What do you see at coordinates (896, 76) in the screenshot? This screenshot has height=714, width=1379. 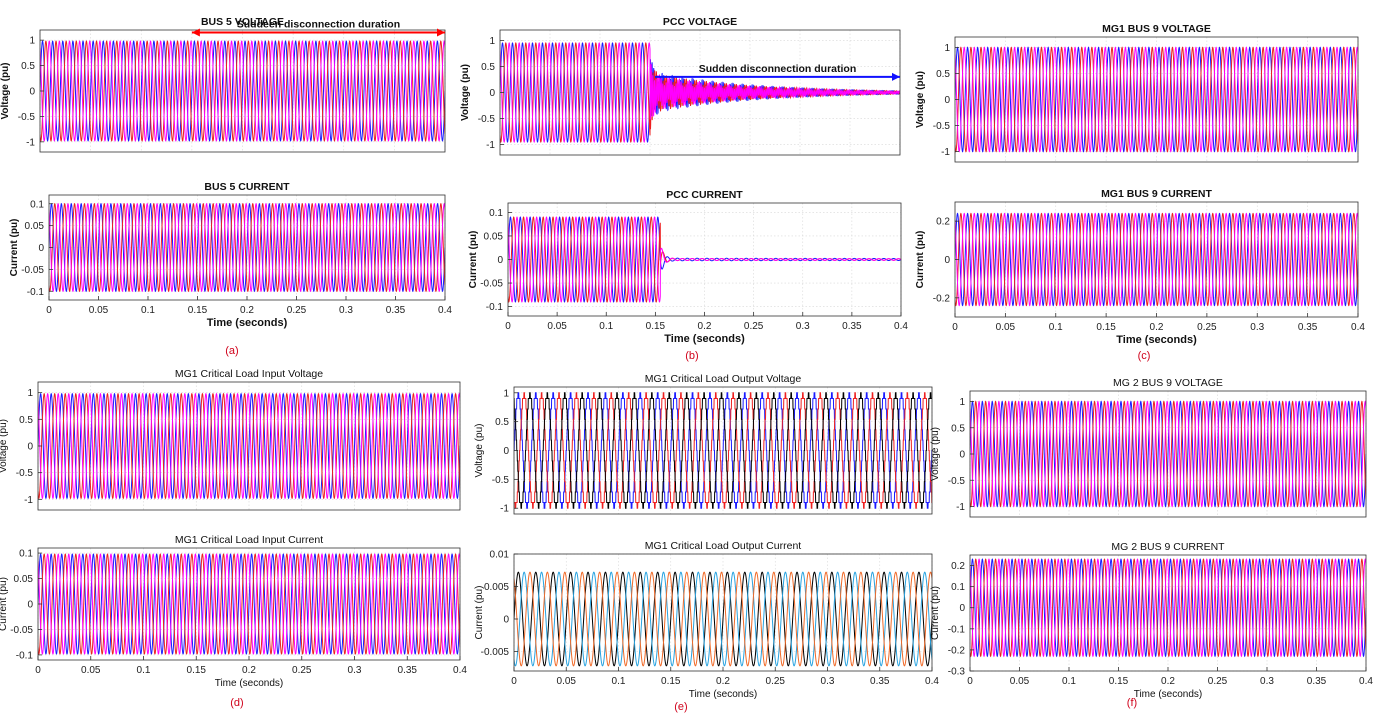 I see `arrow-head-right` at bounding box center [896, 76].